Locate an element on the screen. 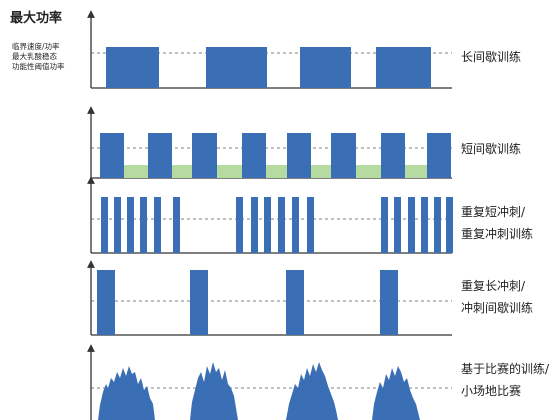 Image resolution: width=560 pixels, height=420 pixels. panel-repeated-short-sprint: 重复短冲刺/ 重复冲刺训练 is located at coordinates (310, 215).